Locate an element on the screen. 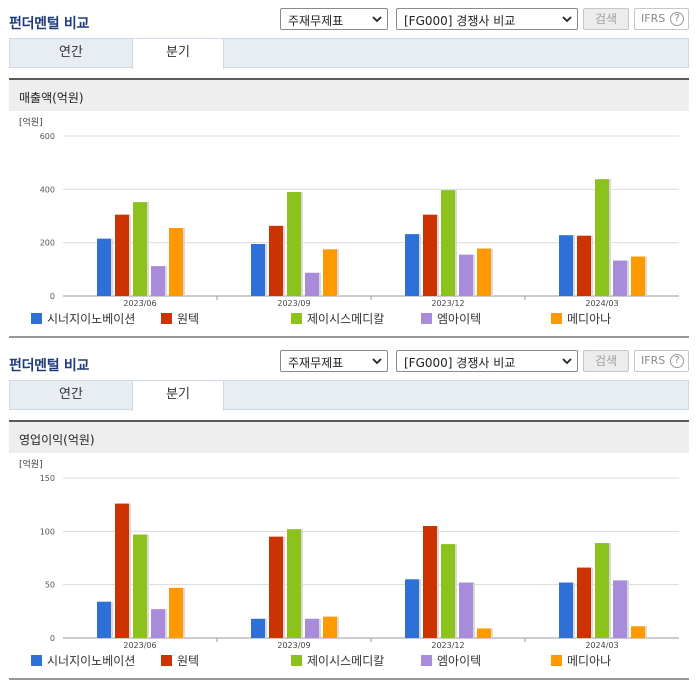 This screenshot has width=696, height=684. ifrs-label: IFRS is located at coordinates (653, 360).